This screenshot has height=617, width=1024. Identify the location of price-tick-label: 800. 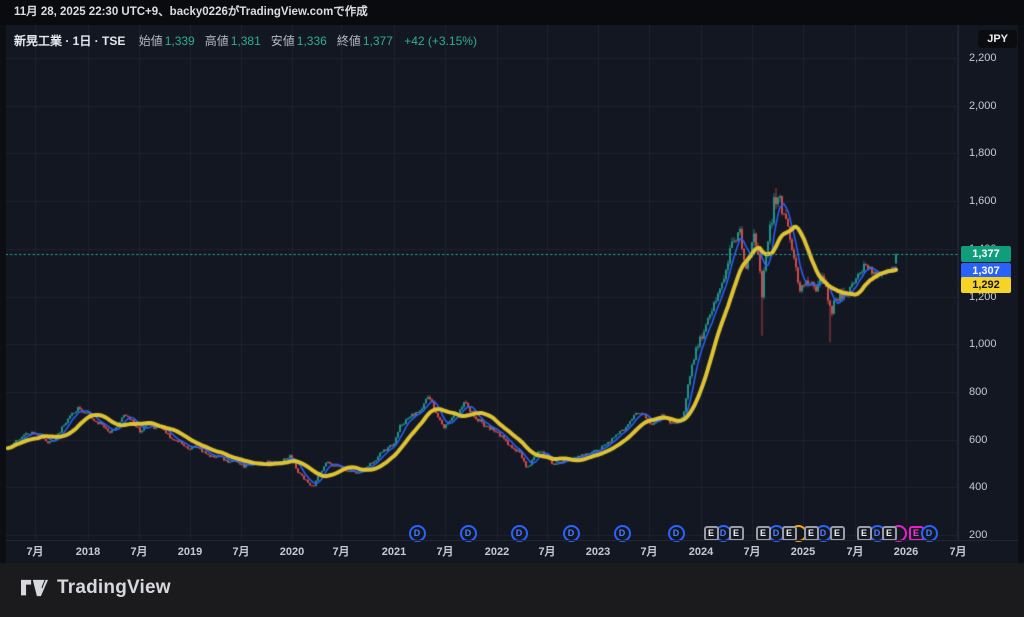
(978, 391).